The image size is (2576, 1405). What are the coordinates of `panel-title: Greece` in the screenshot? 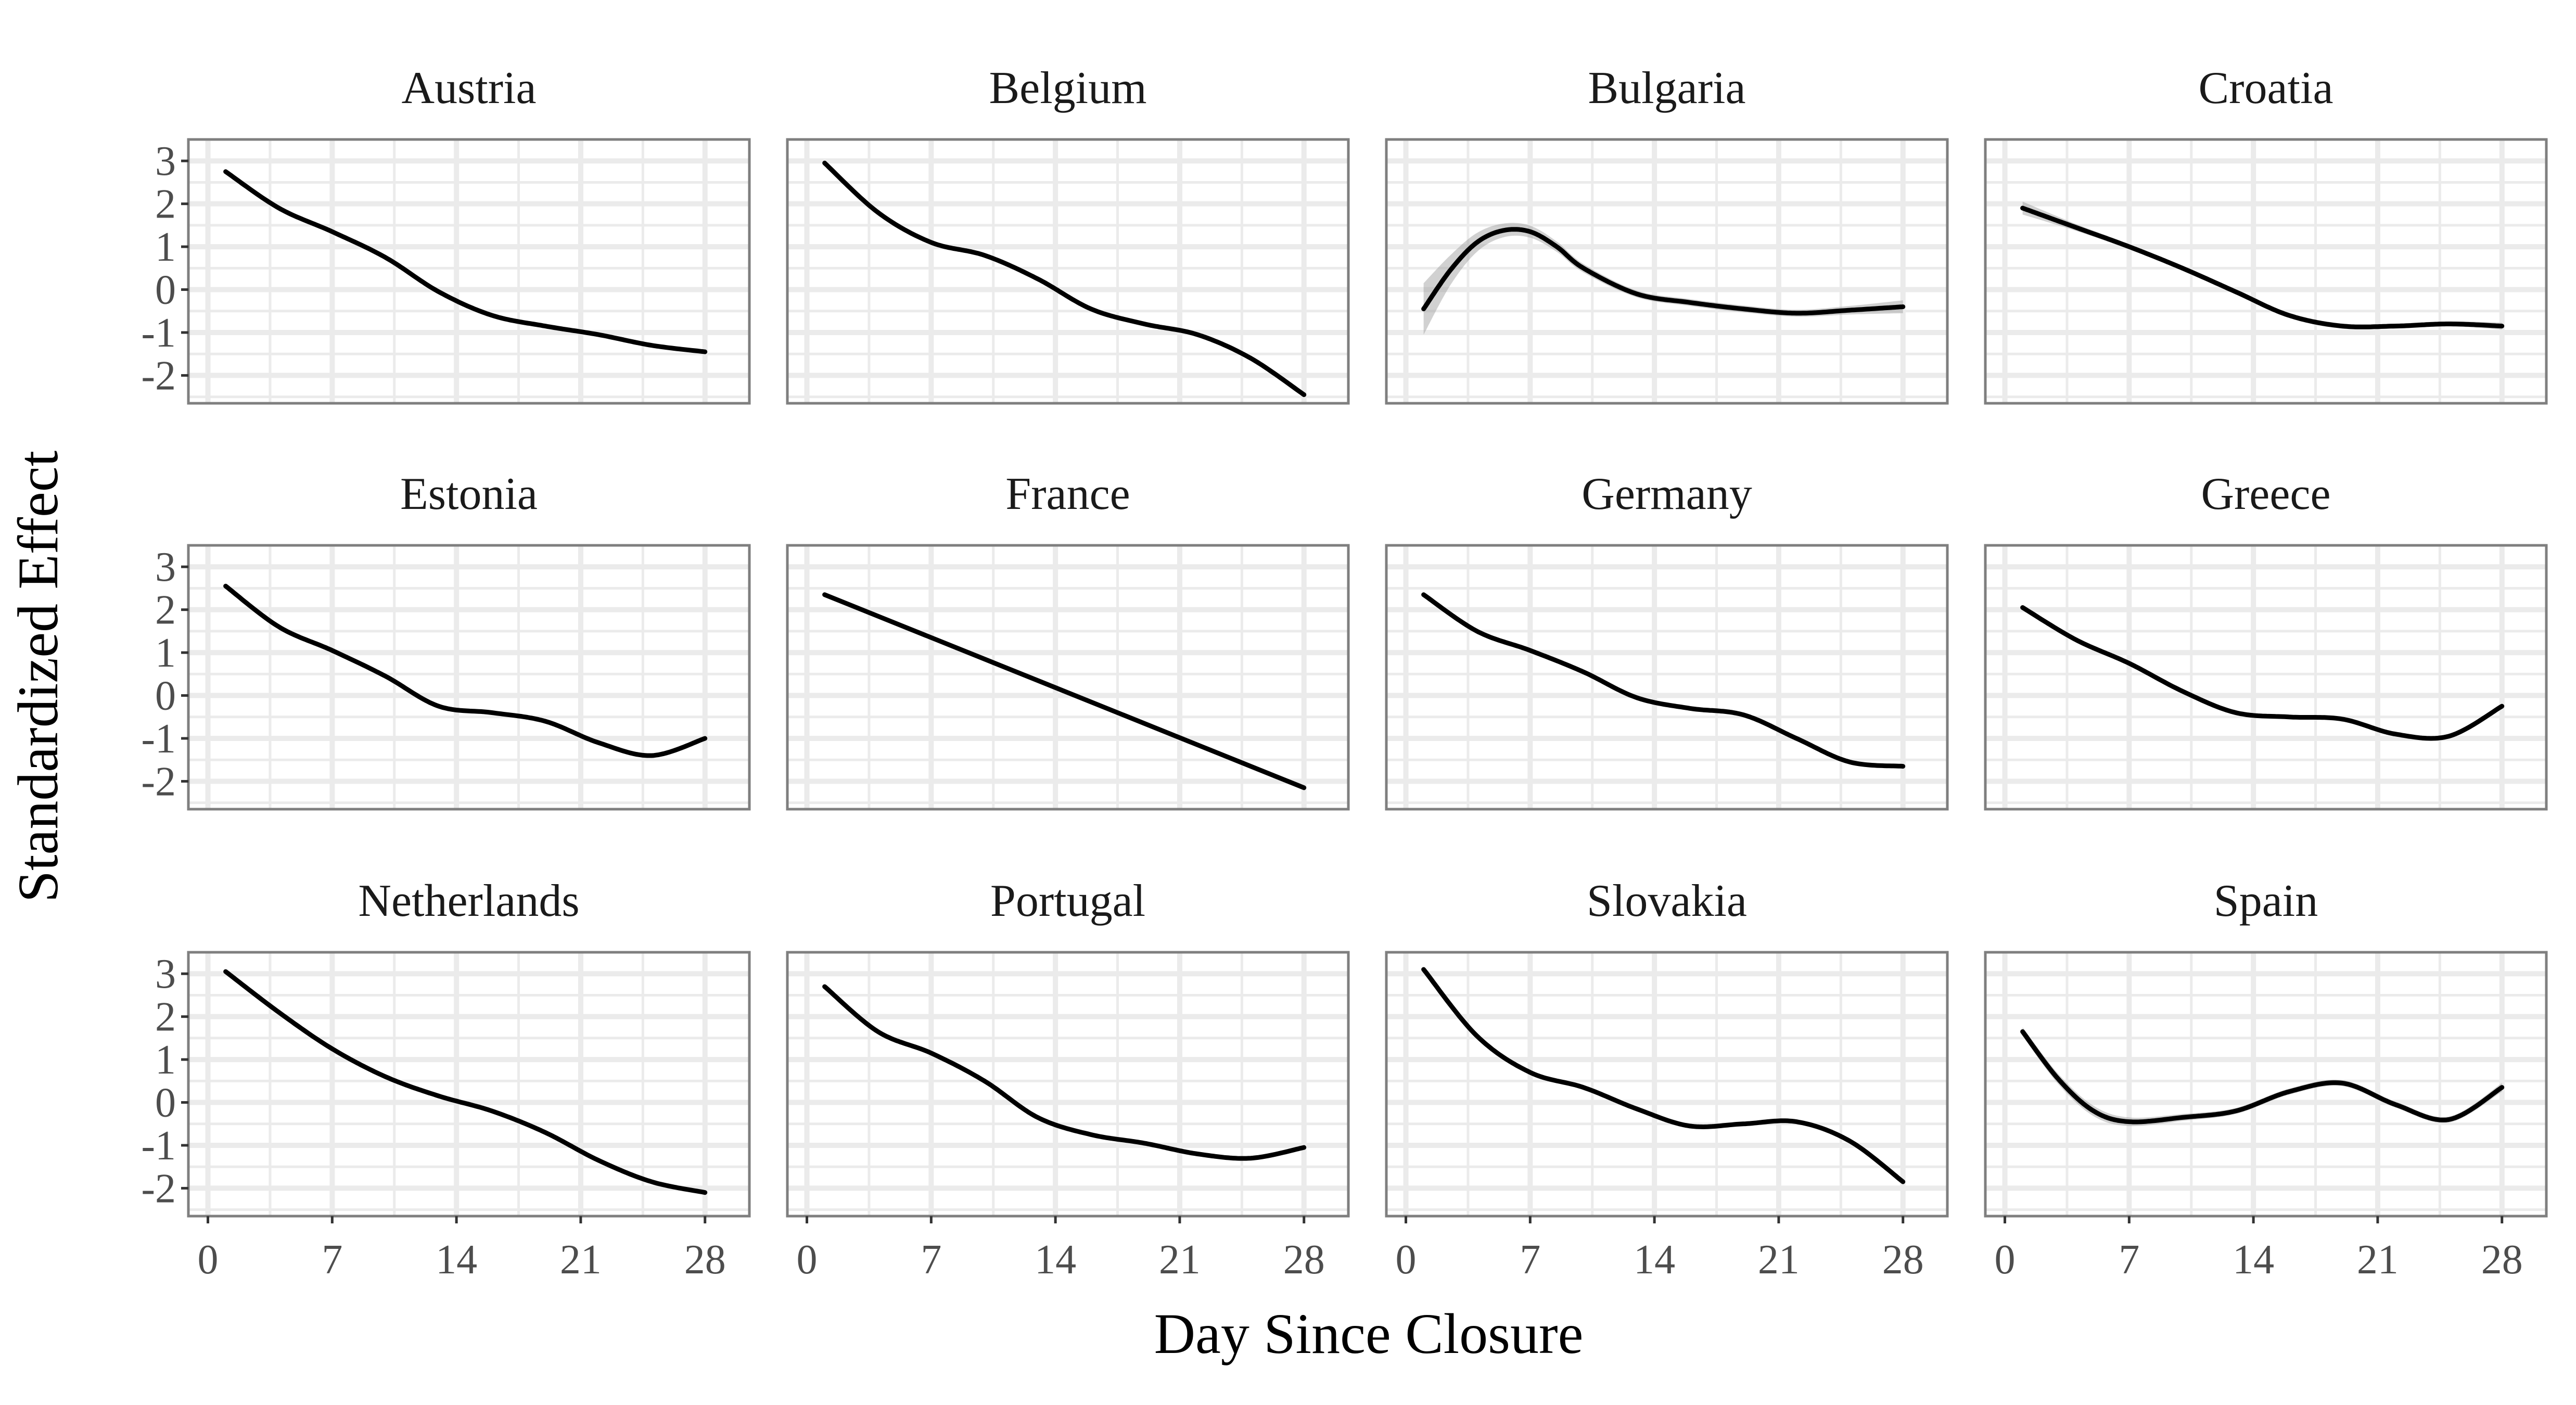 It's located at (2265, 494).